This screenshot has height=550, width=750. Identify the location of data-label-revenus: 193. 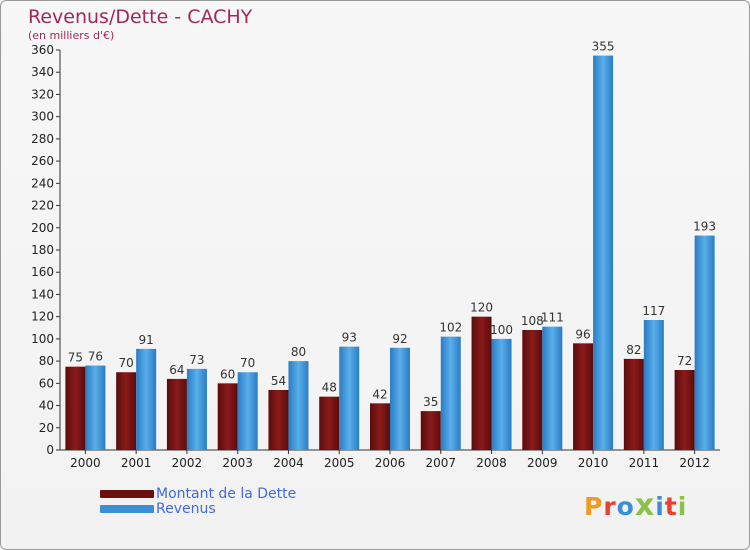
(704, 227).